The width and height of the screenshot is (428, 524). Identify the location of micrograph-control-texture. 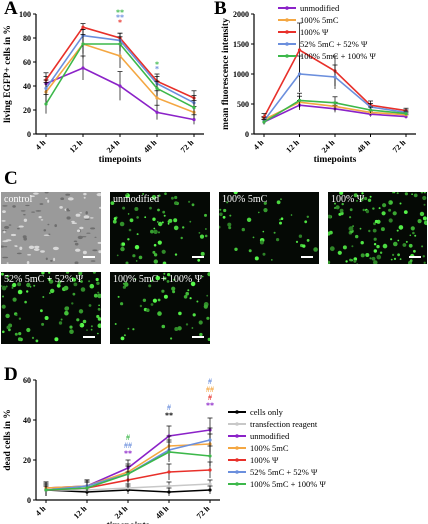
(51, 228).